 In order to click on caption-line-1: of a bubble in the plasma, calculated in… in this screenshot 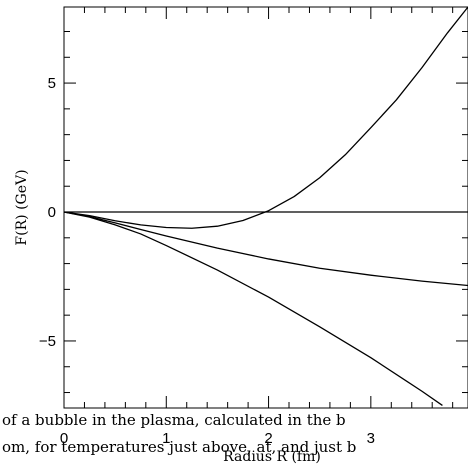, I will do `click(174, 420)`.